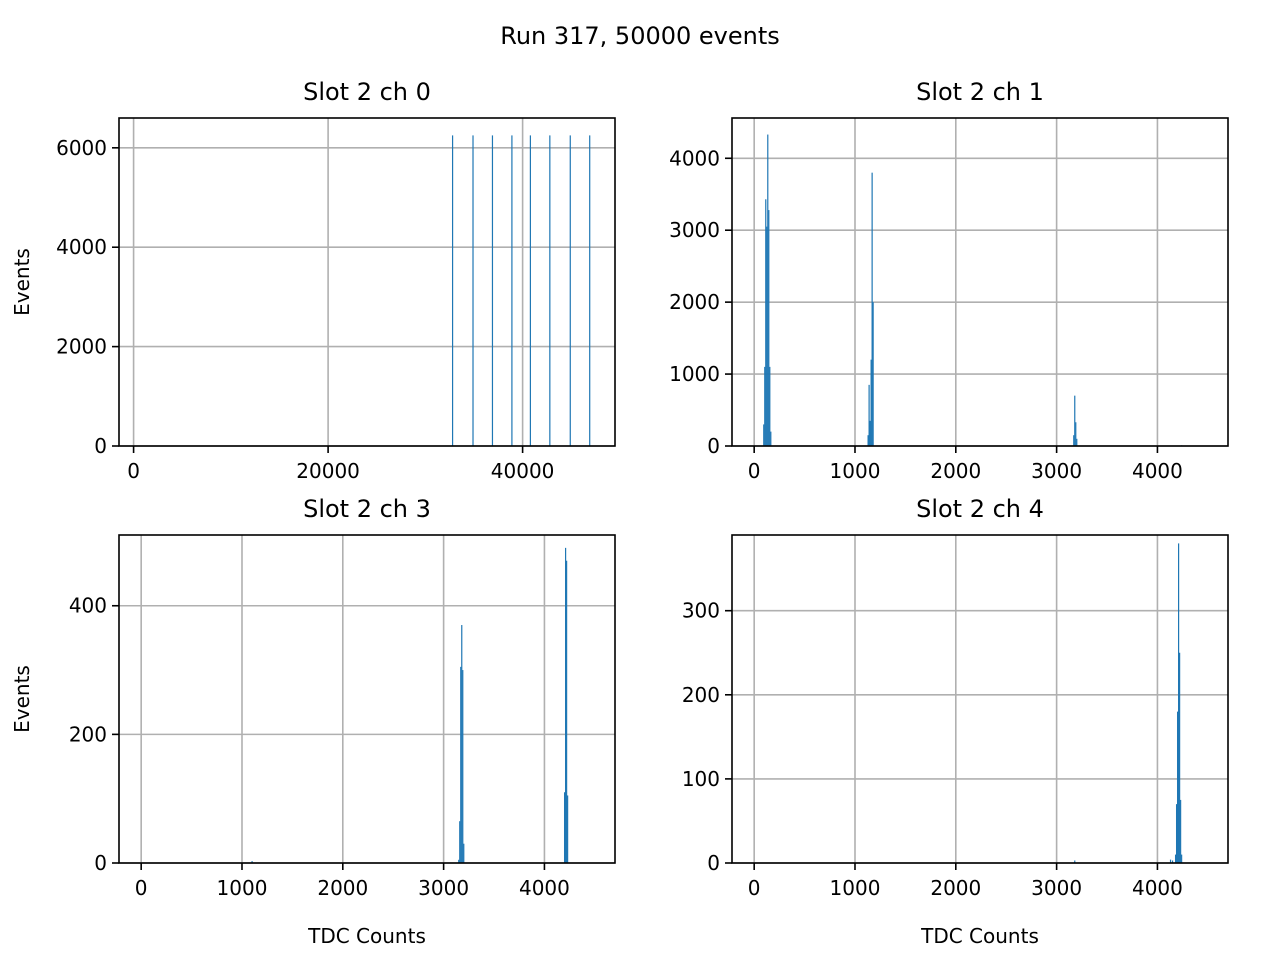  What do you see at coordinates (694, 374) in the screenshot?
I see `y-tick-label: 1000` at bounding box center [694, 374].